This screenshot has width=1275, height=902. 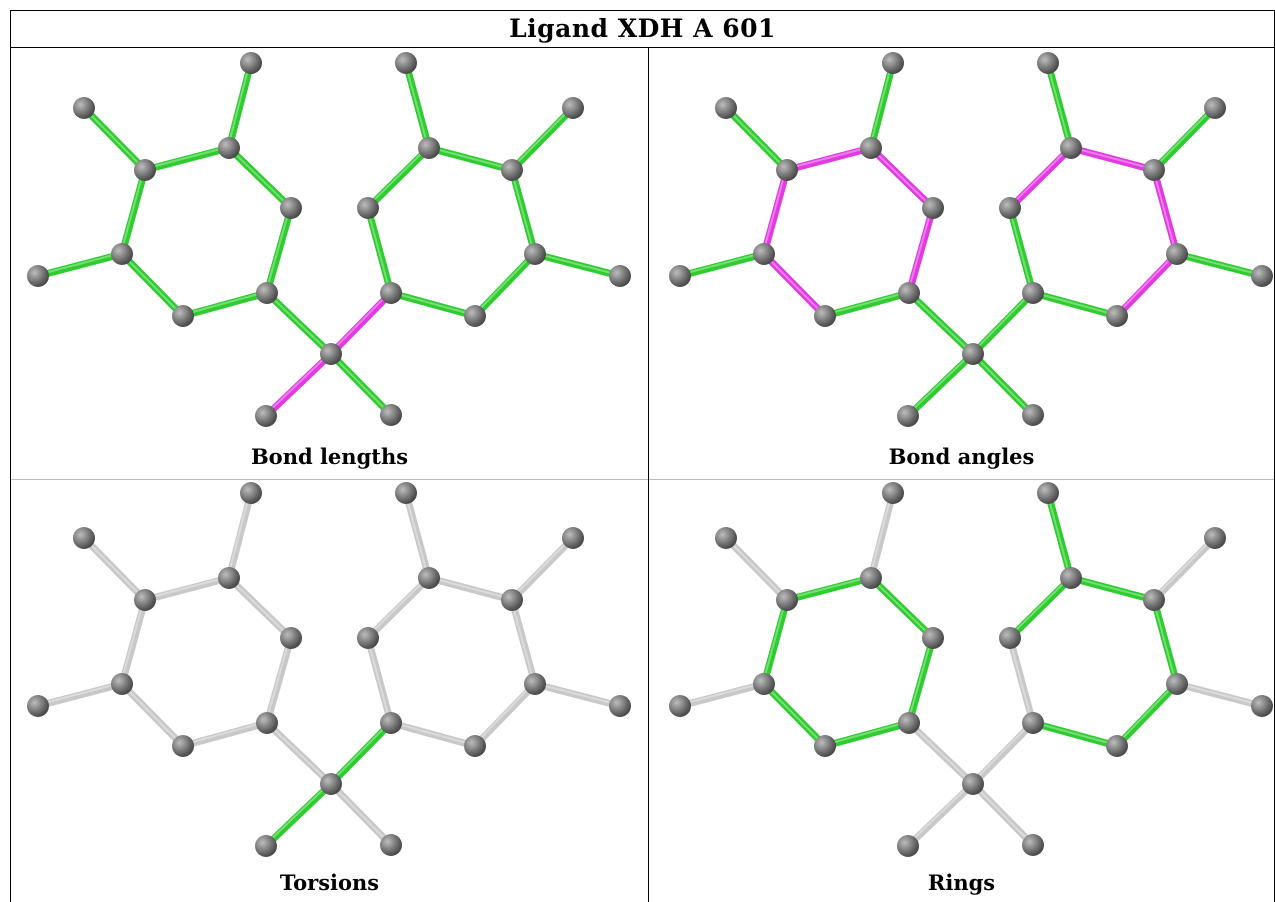 I want to click on top-border, so click(x=642, y=10).